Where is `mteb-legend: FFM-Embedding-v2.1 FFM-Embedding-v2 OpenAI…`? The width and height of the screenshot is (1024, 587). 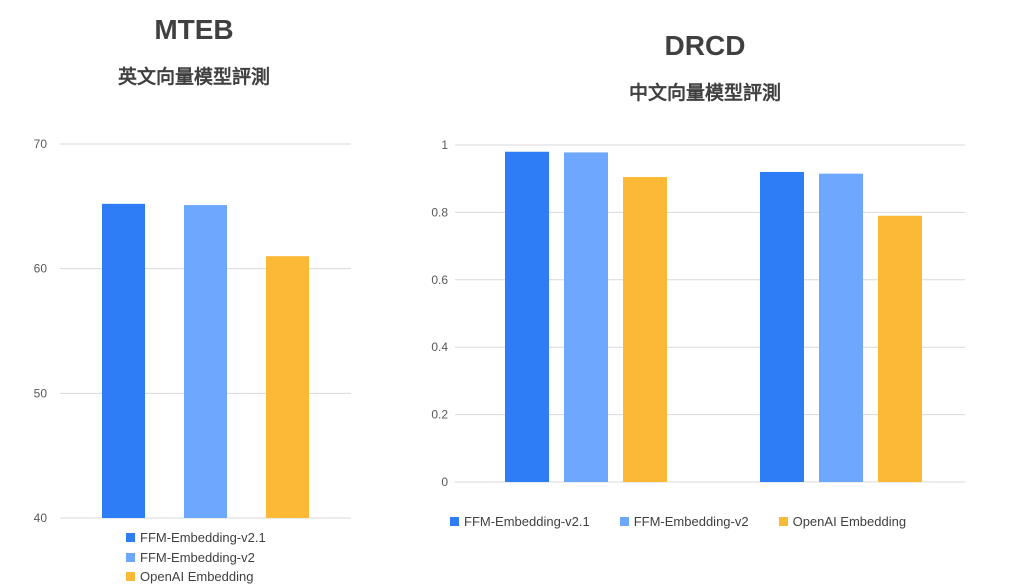
mteb-legend: FFM-Embedding-v2.1 FFM-Embedding-v2 OpenAI… is located at coordinates (196, 557).